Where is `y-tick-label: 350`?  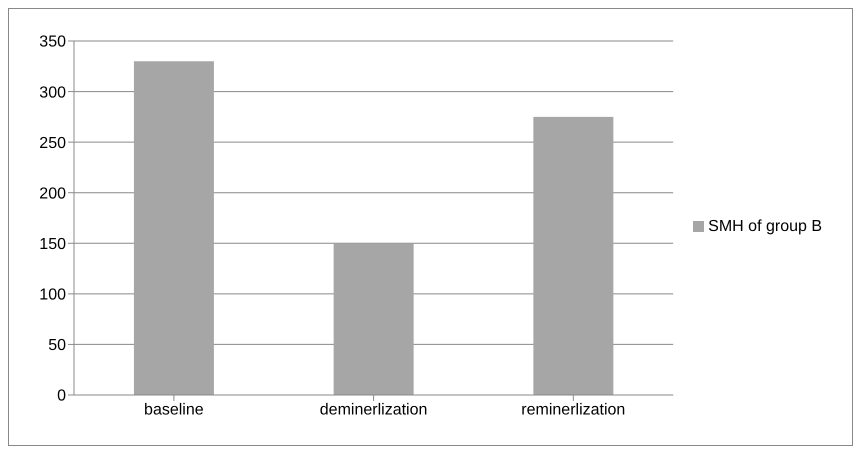 y-tick-label: 350 is located at coordinates (52, 42).